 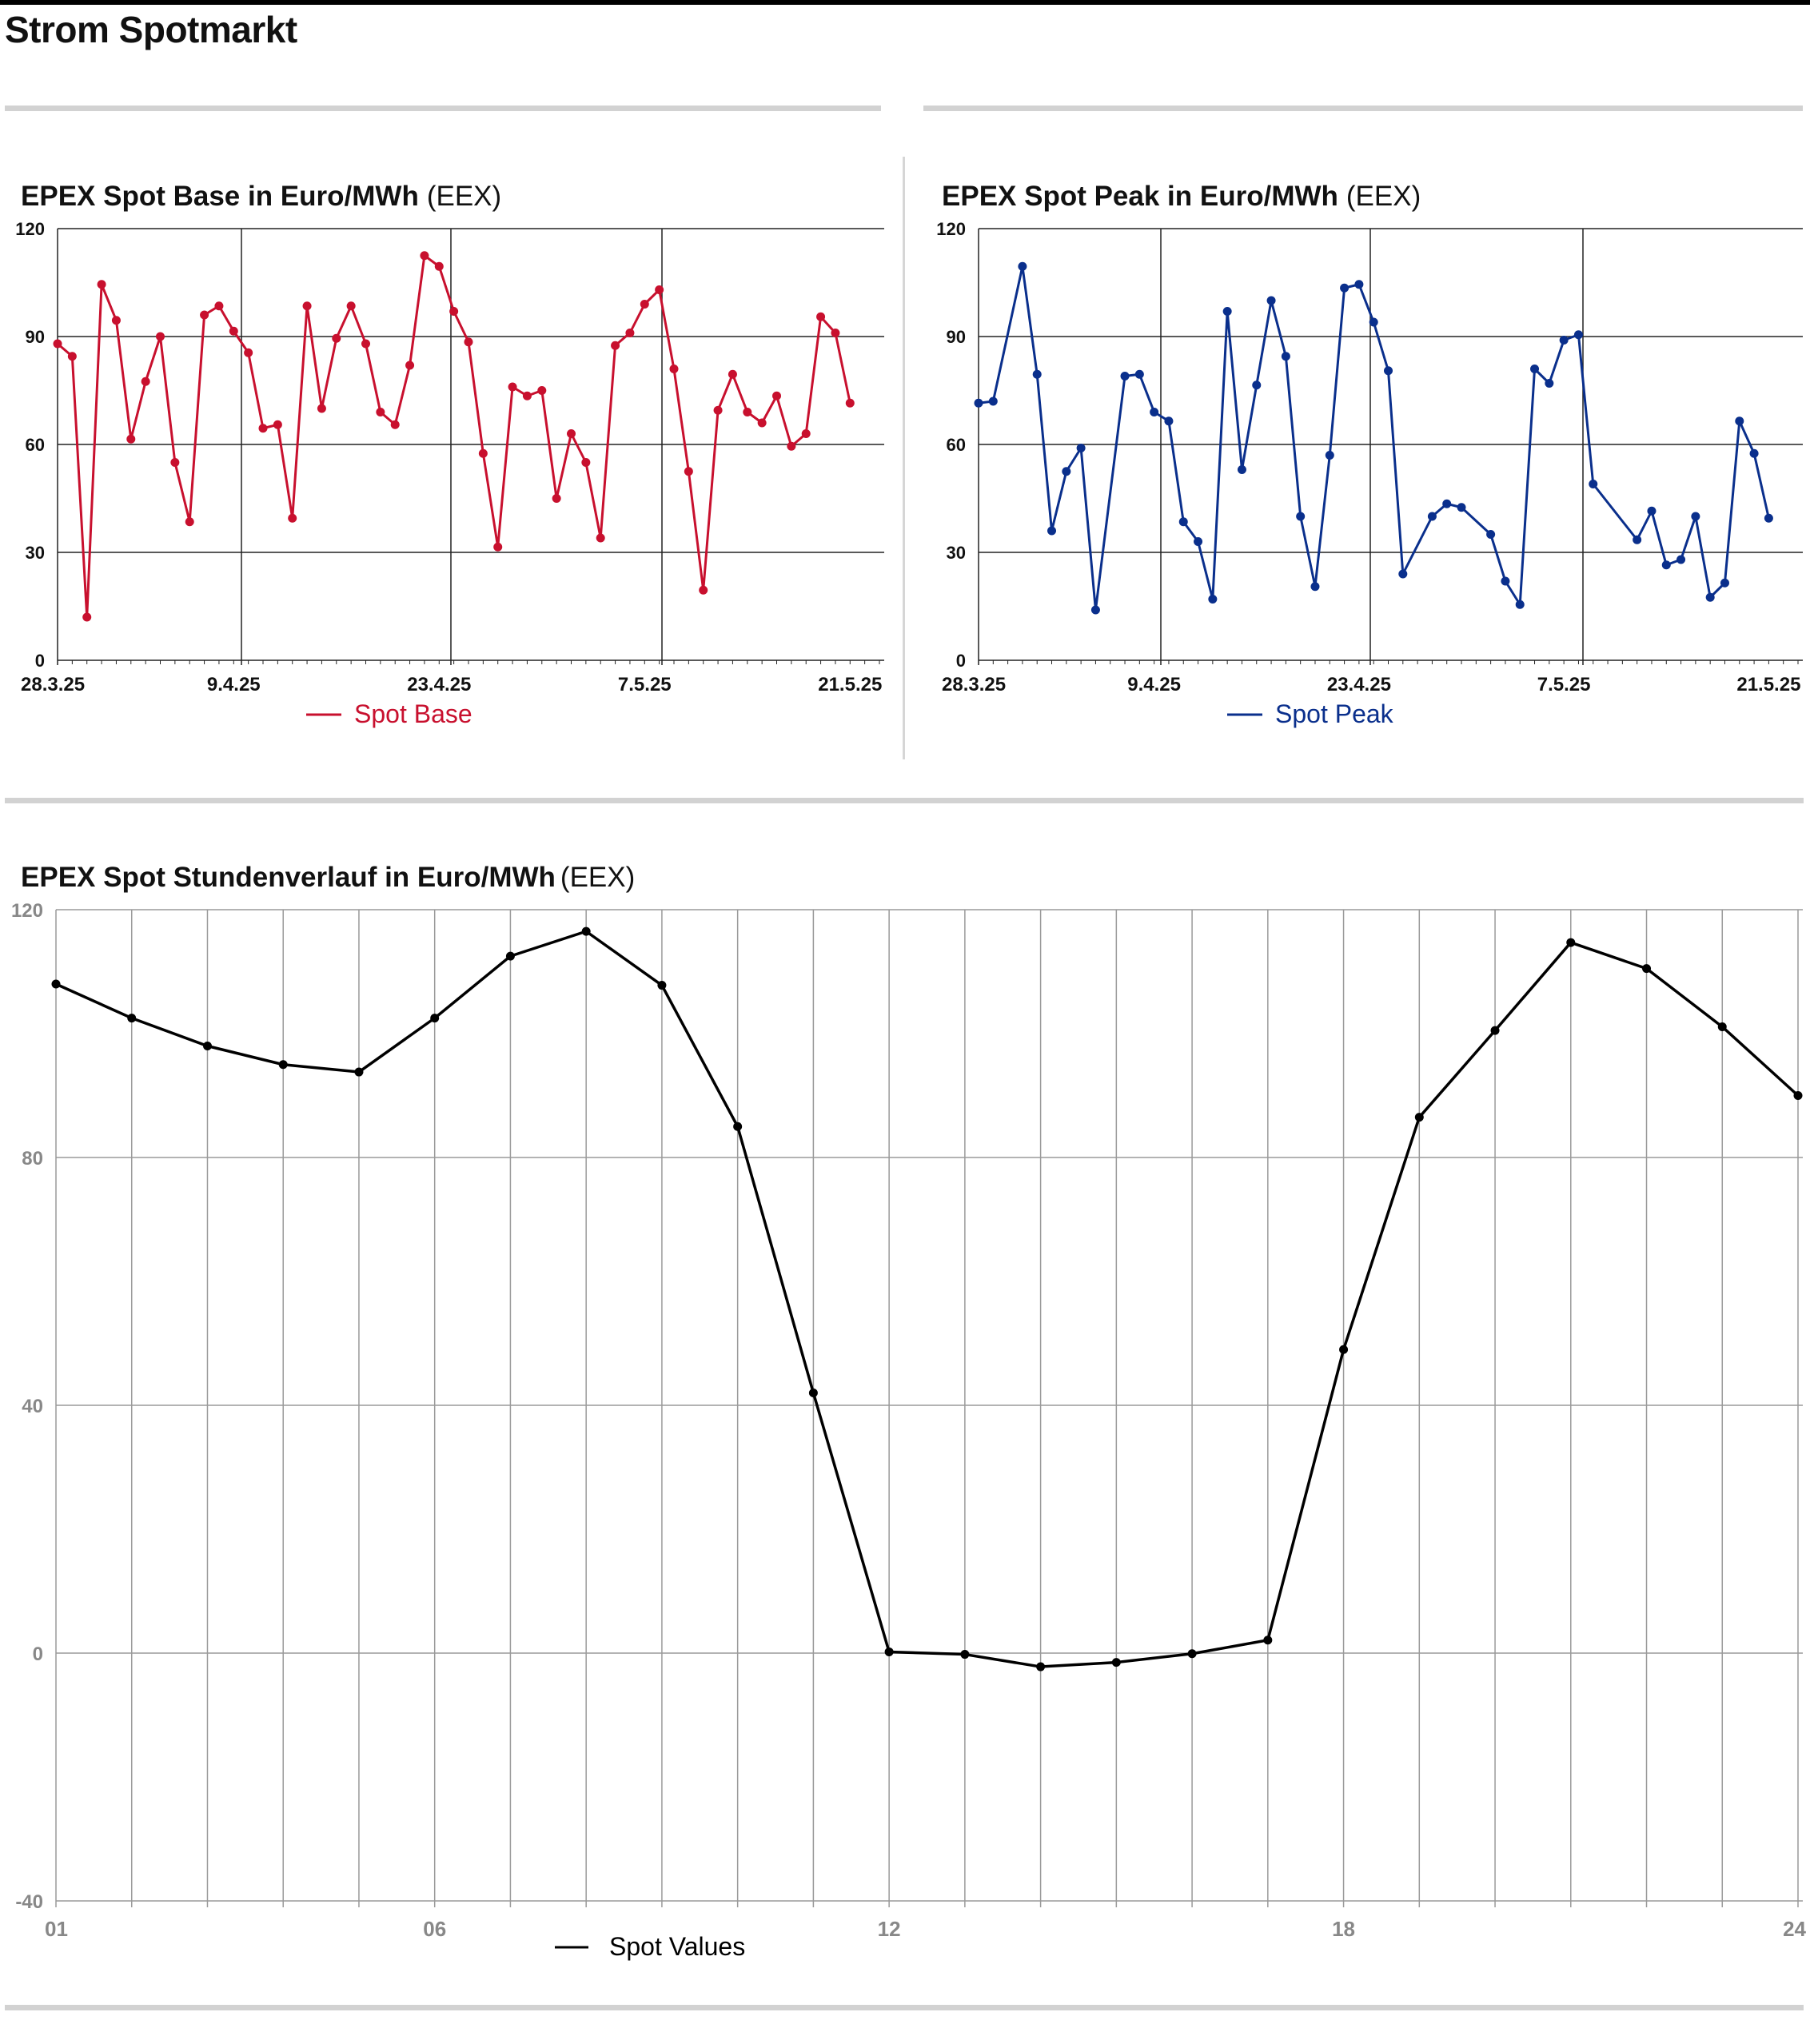 I want to click on section-divider-left, so click(x=443, y=108).